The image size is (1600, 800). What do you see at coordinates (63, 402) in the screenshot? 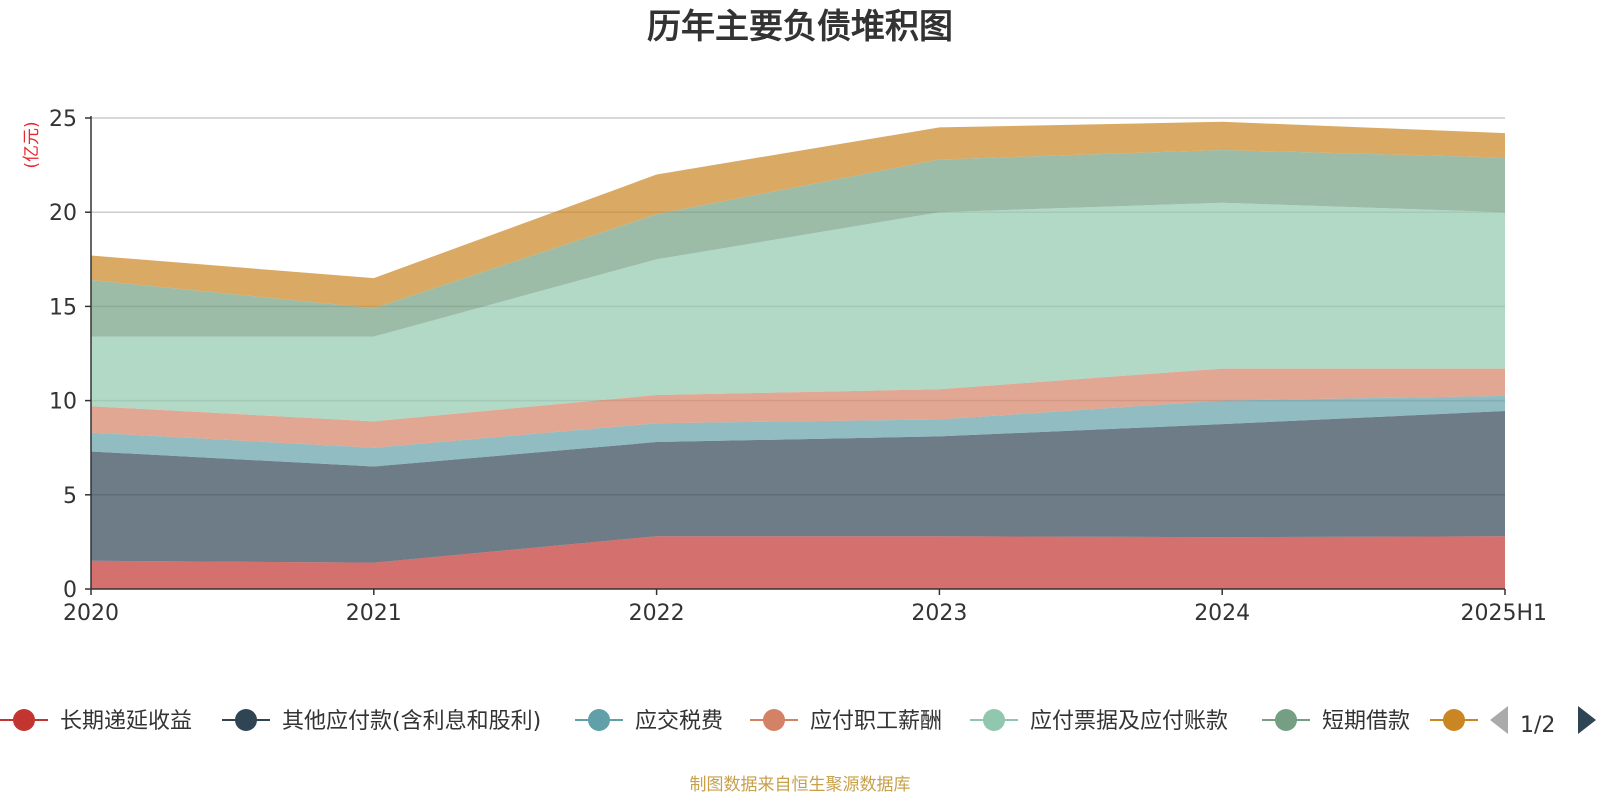
I see `y-tick-label: 10` at bounding box center [63, 402].